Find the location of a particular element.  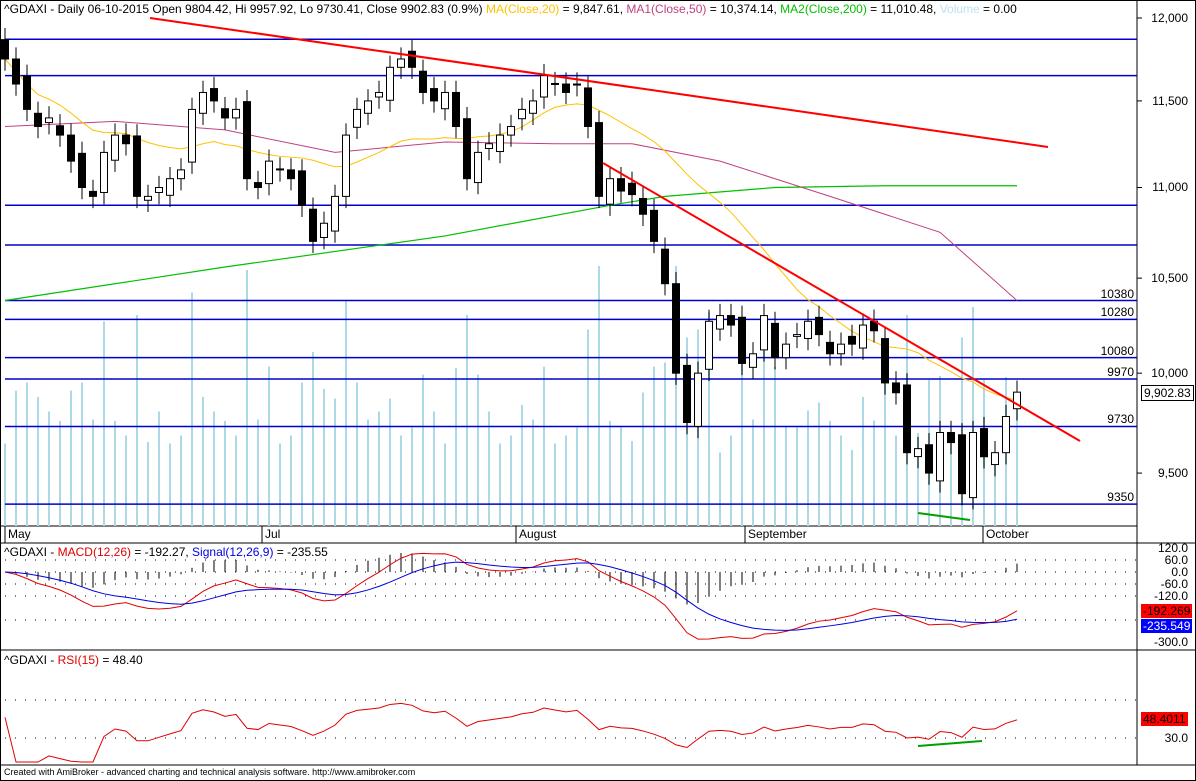

signal-value: = -235.55 is located at coordinates (300, 552).